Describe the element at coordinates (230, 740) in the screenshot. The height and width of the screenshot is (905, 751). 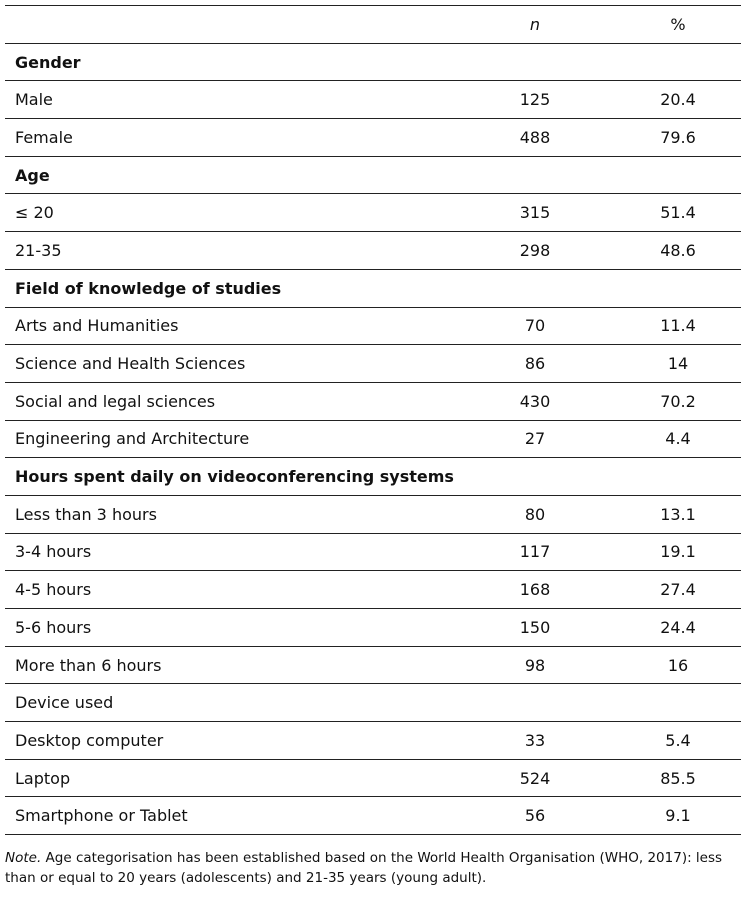
I see `row-label: Desktop computer` at that location.